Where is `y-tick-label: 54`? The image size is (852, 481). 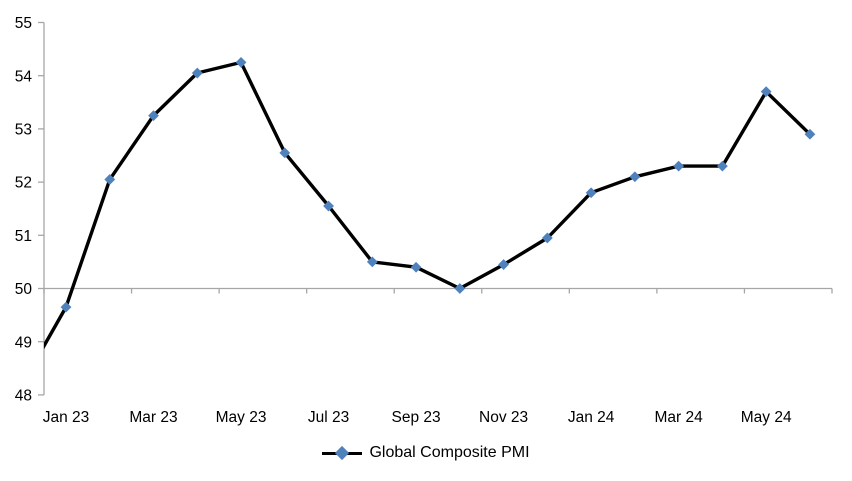 y-tick-label: 54 is located at coordinates (24, 76).